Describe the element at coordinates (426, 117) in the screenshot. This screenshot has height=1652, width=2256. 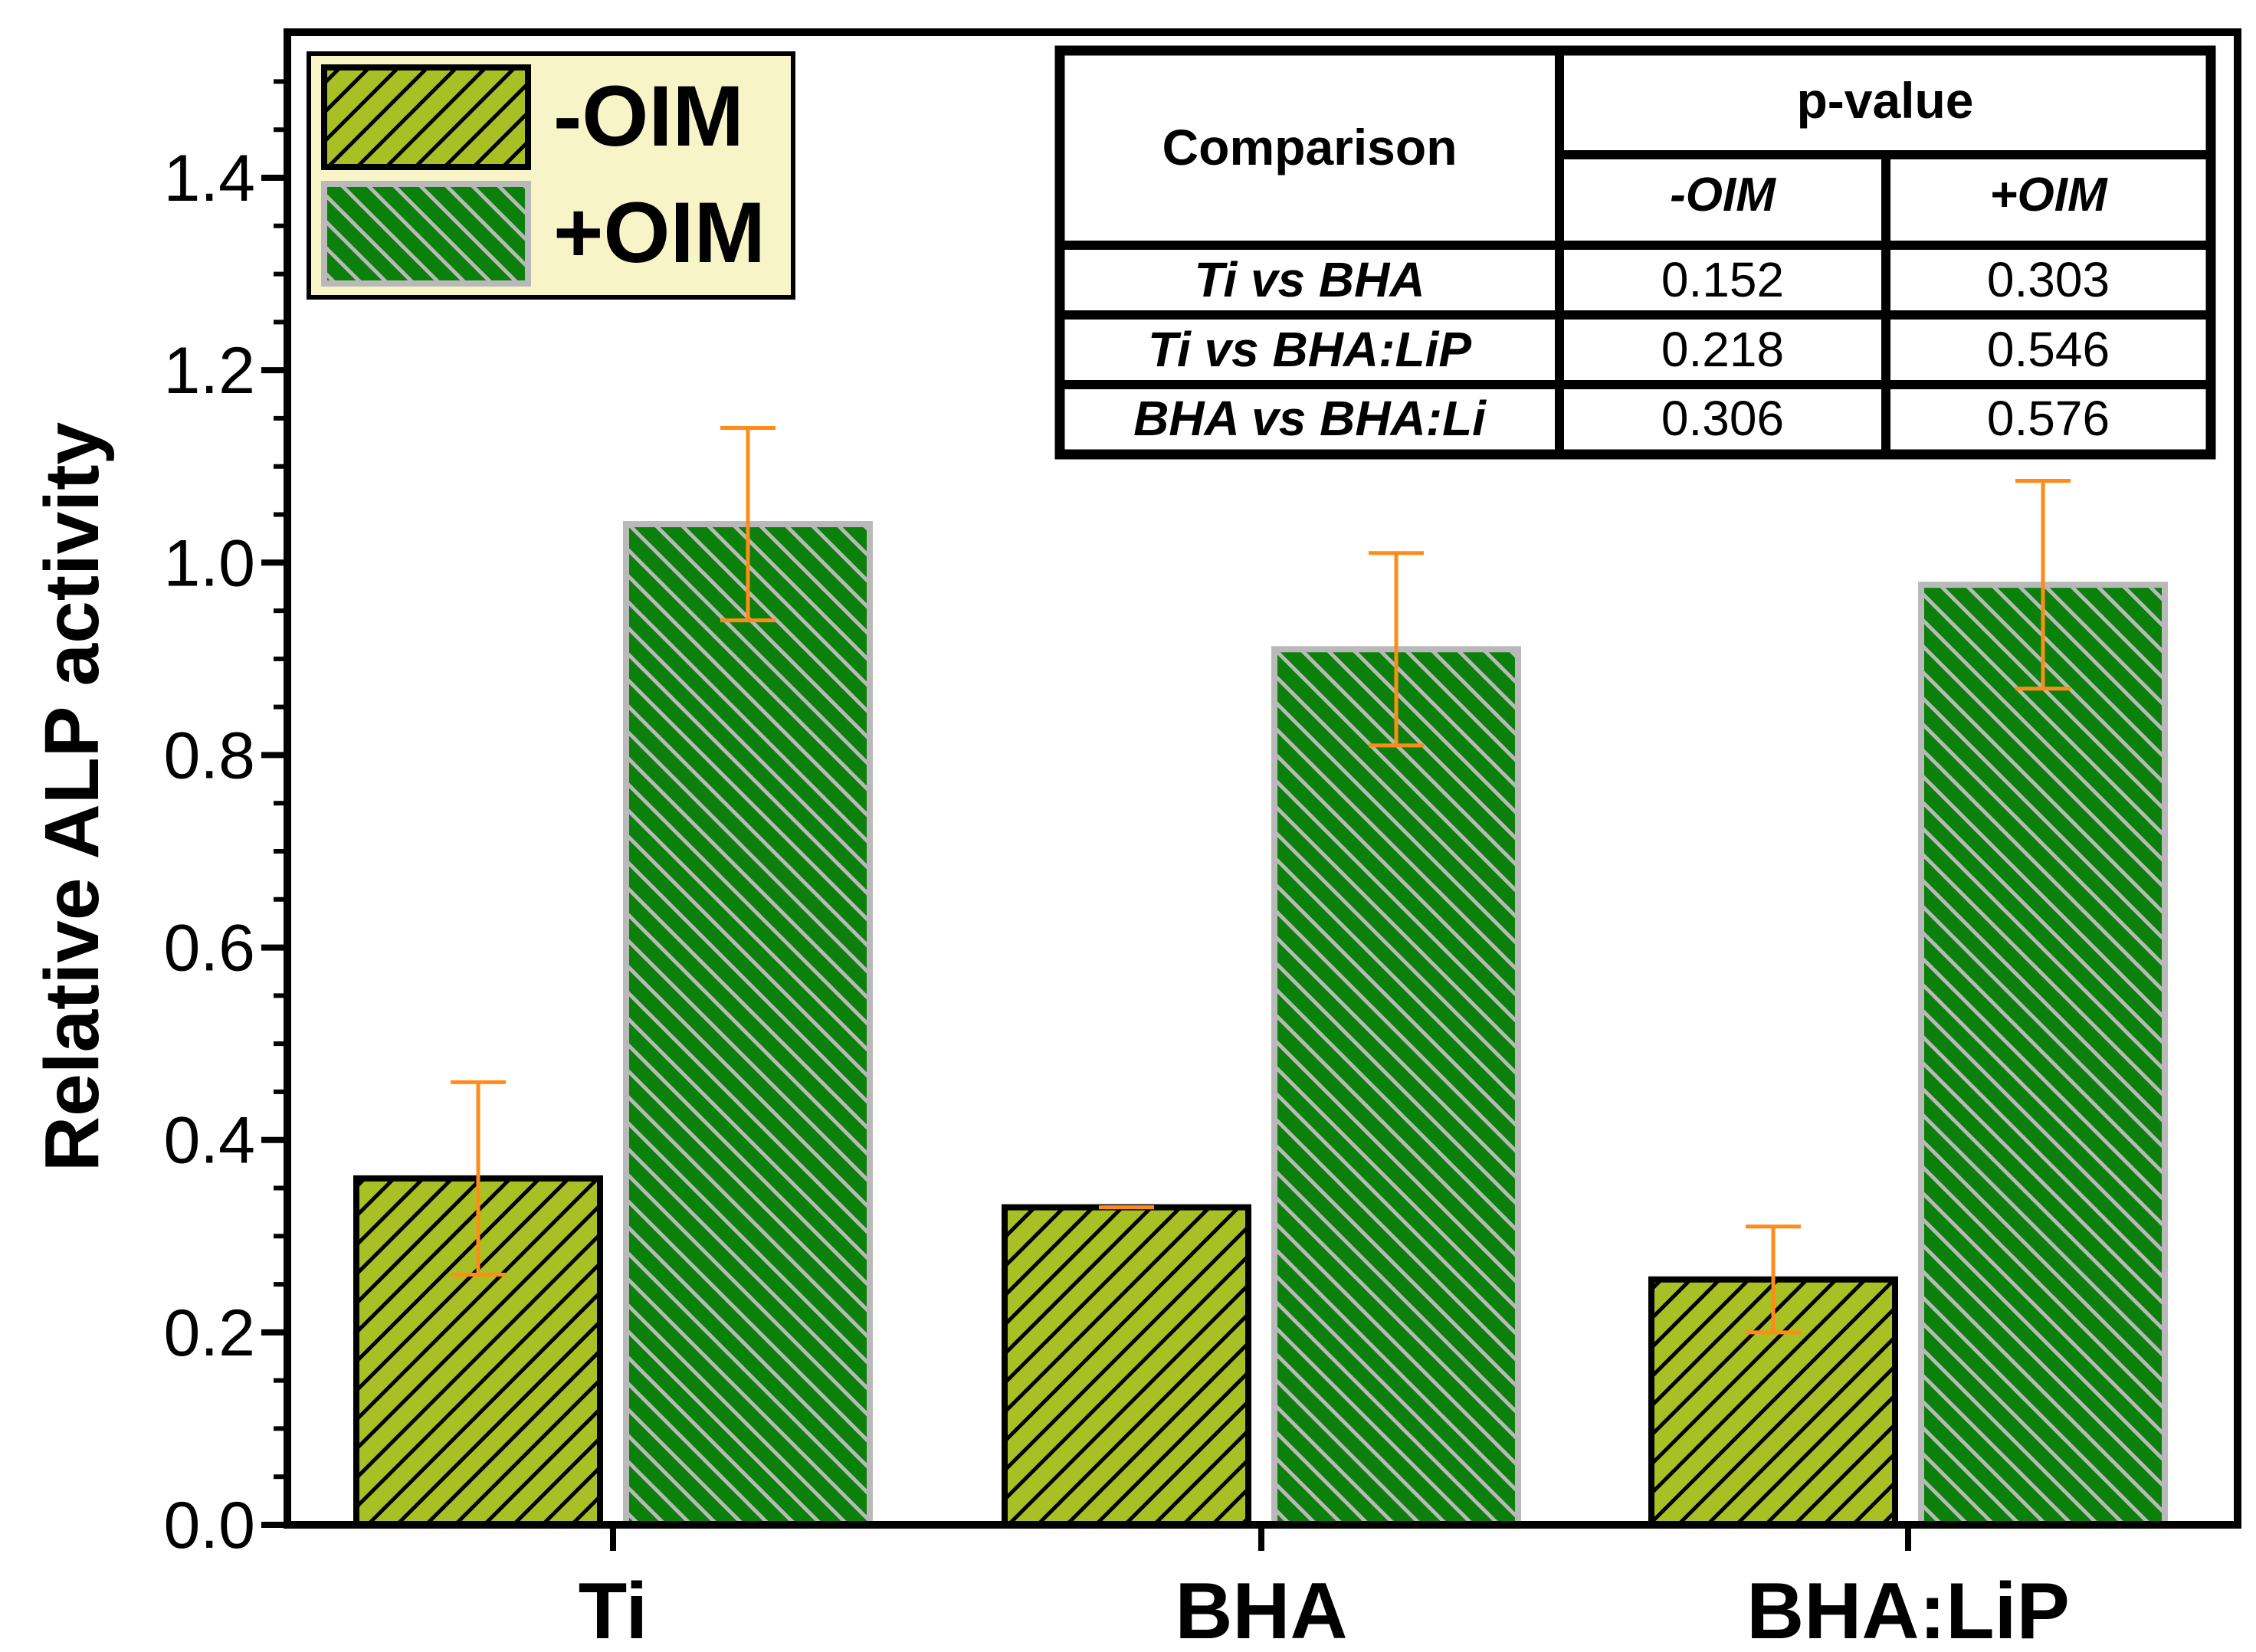
I see `legend-swatch-minus-oim` at that location.